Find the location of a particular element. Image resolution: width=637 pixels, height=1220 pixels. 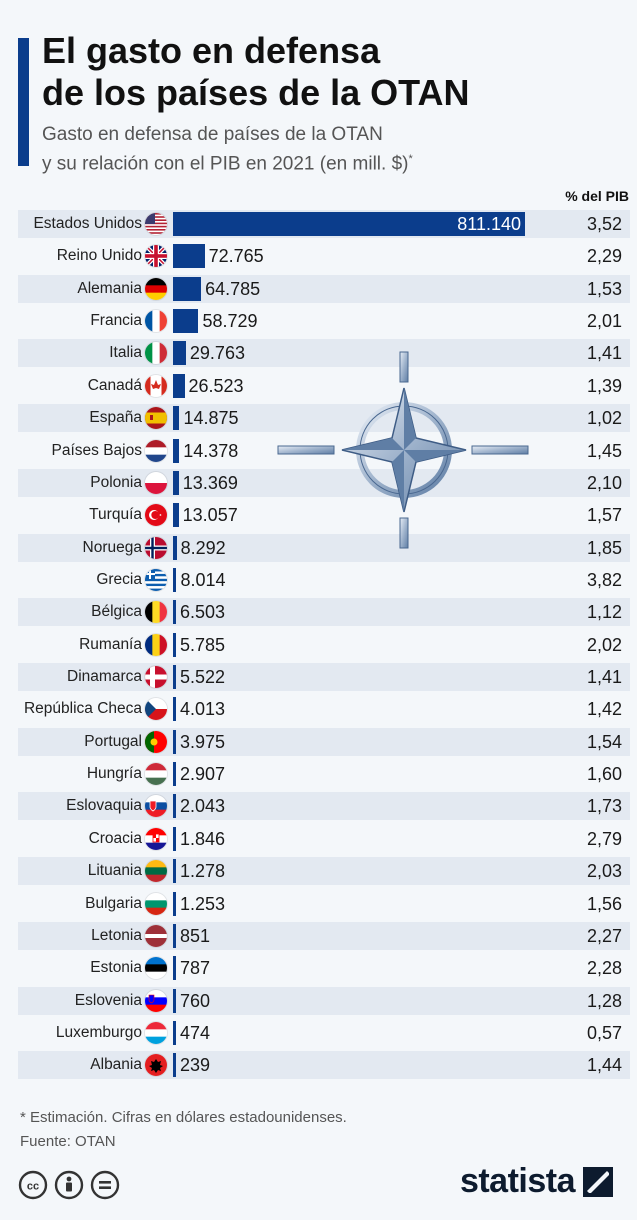

chart-row: Letonia 851 2,27 is located at coordinates (324, 936).